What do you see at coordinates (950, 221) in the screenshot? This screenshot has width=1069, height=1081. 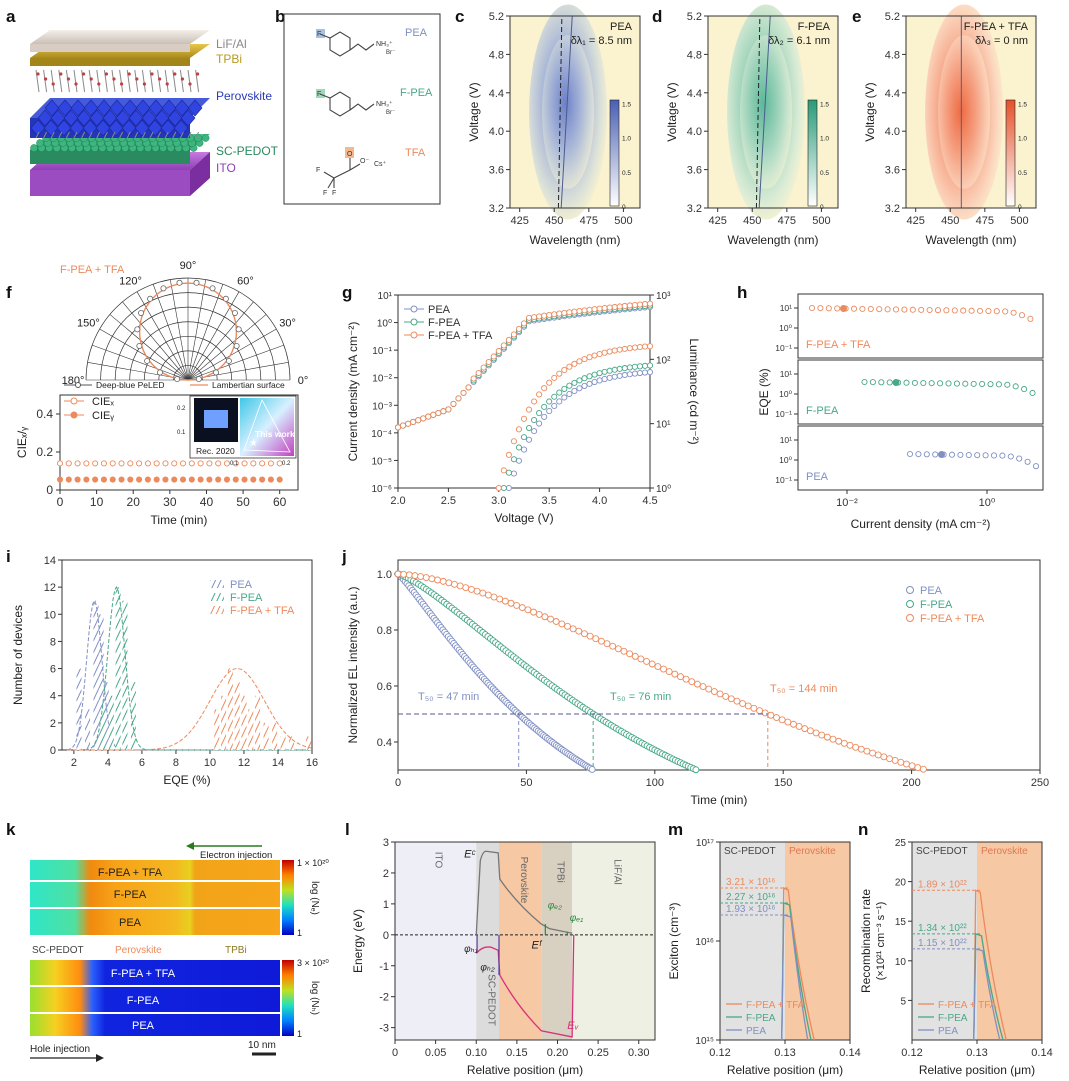 I see `x-tick-label: 450` at bounding box center [950, 221].